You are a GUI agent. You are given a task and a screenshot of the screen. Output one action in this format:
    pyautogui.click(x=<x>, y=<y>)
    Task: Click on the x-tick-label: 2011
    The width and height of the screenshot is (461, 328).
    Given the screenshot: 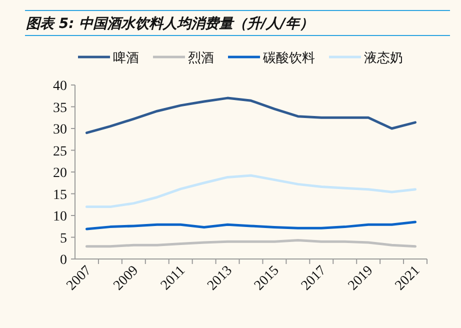 What is the action you would take?
    pyautogui.click(x=173, y=278)
    